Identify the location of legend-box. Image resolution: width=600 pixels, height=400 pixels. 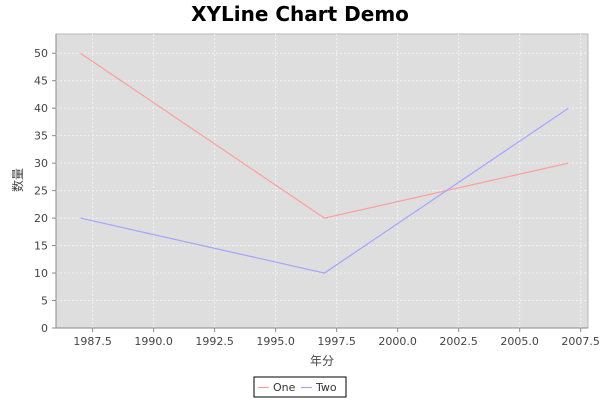
(300, 387).